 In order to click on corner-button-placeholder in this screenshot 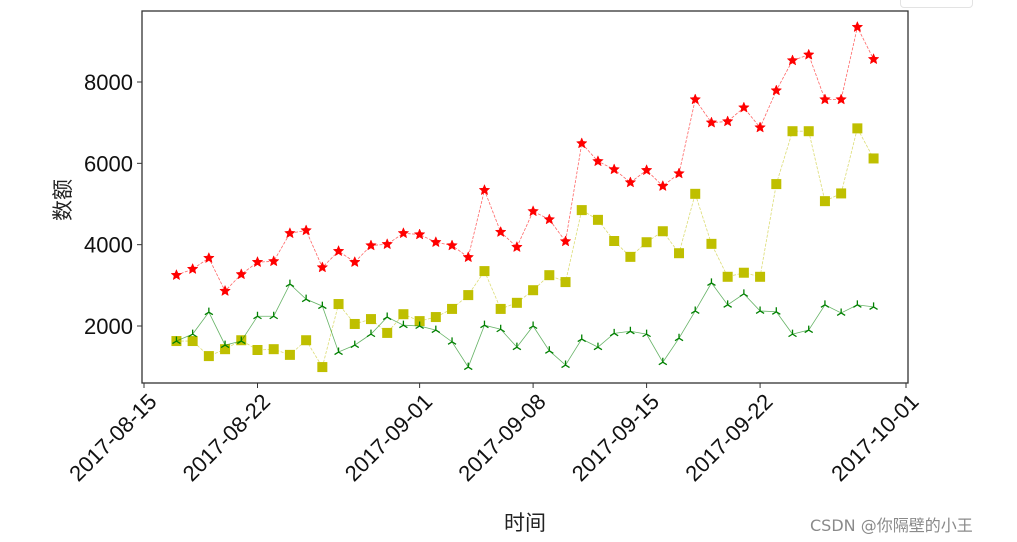, I will do `click(936, 4)`.